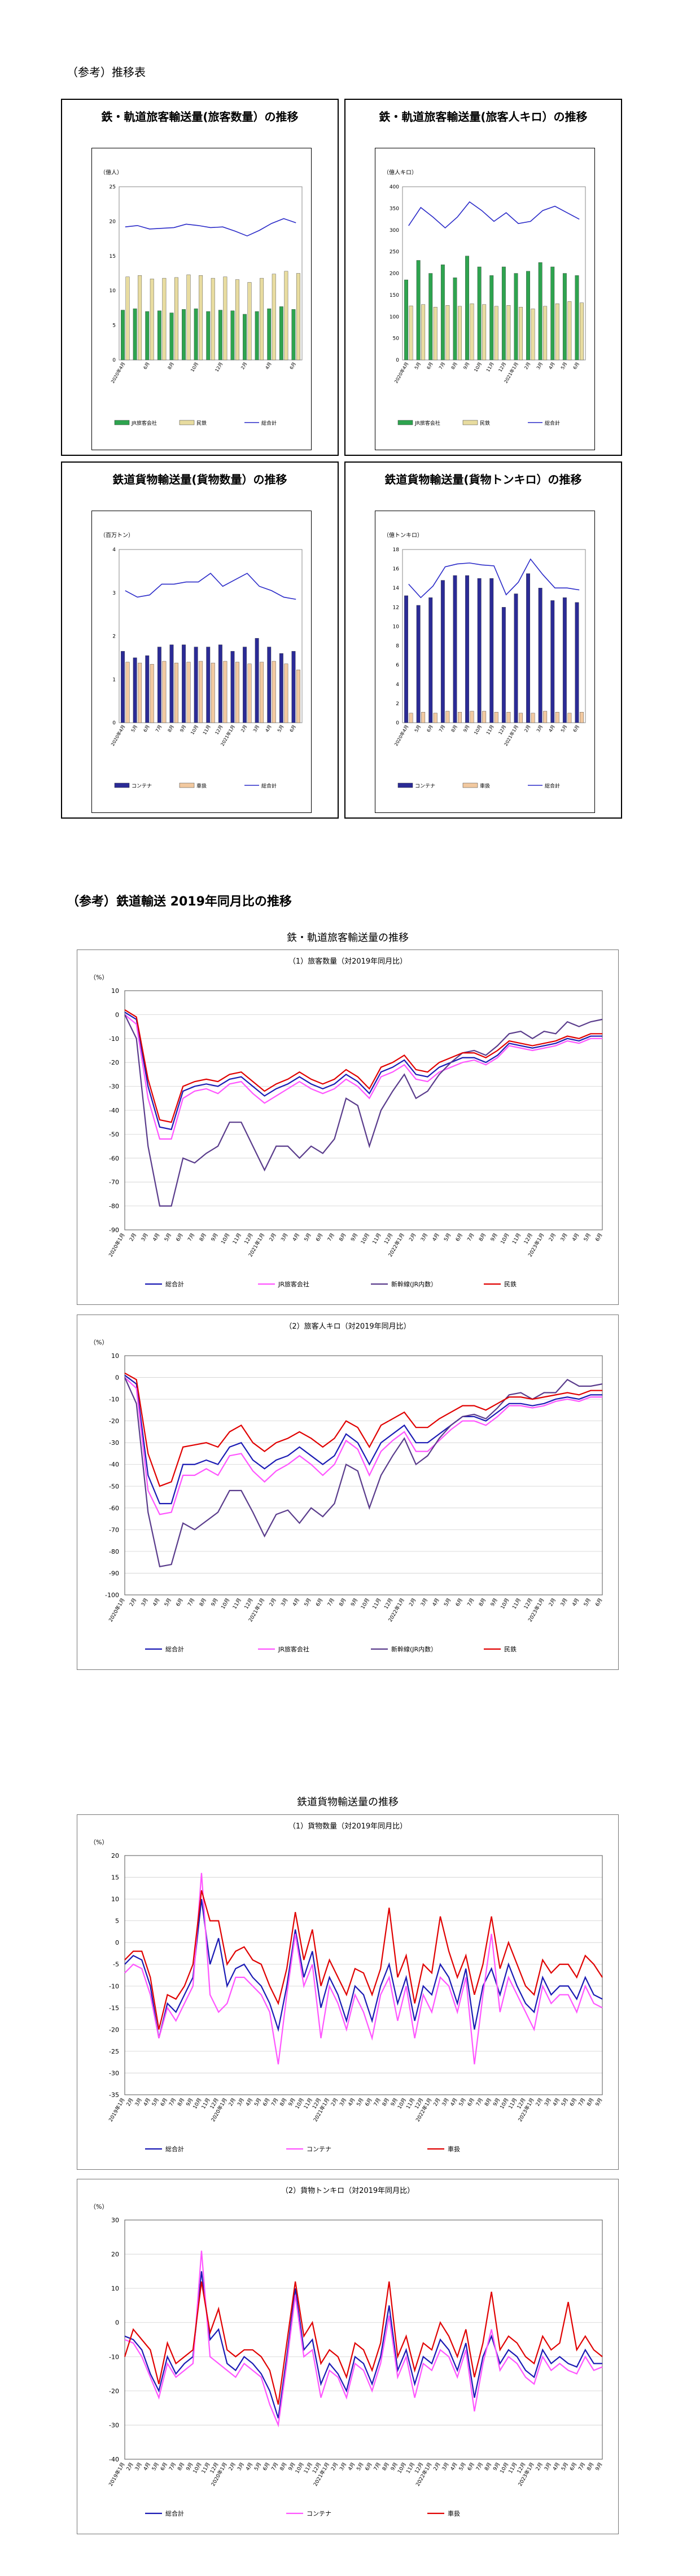 Image resolution: width=700 pixels, height=2576 pixels. Describe the element at coordinates (484, 117) in the screenshot. I see `panel-title: 鉄・軌道旅客輸送量(旅客人キロ）の推移` at that location.